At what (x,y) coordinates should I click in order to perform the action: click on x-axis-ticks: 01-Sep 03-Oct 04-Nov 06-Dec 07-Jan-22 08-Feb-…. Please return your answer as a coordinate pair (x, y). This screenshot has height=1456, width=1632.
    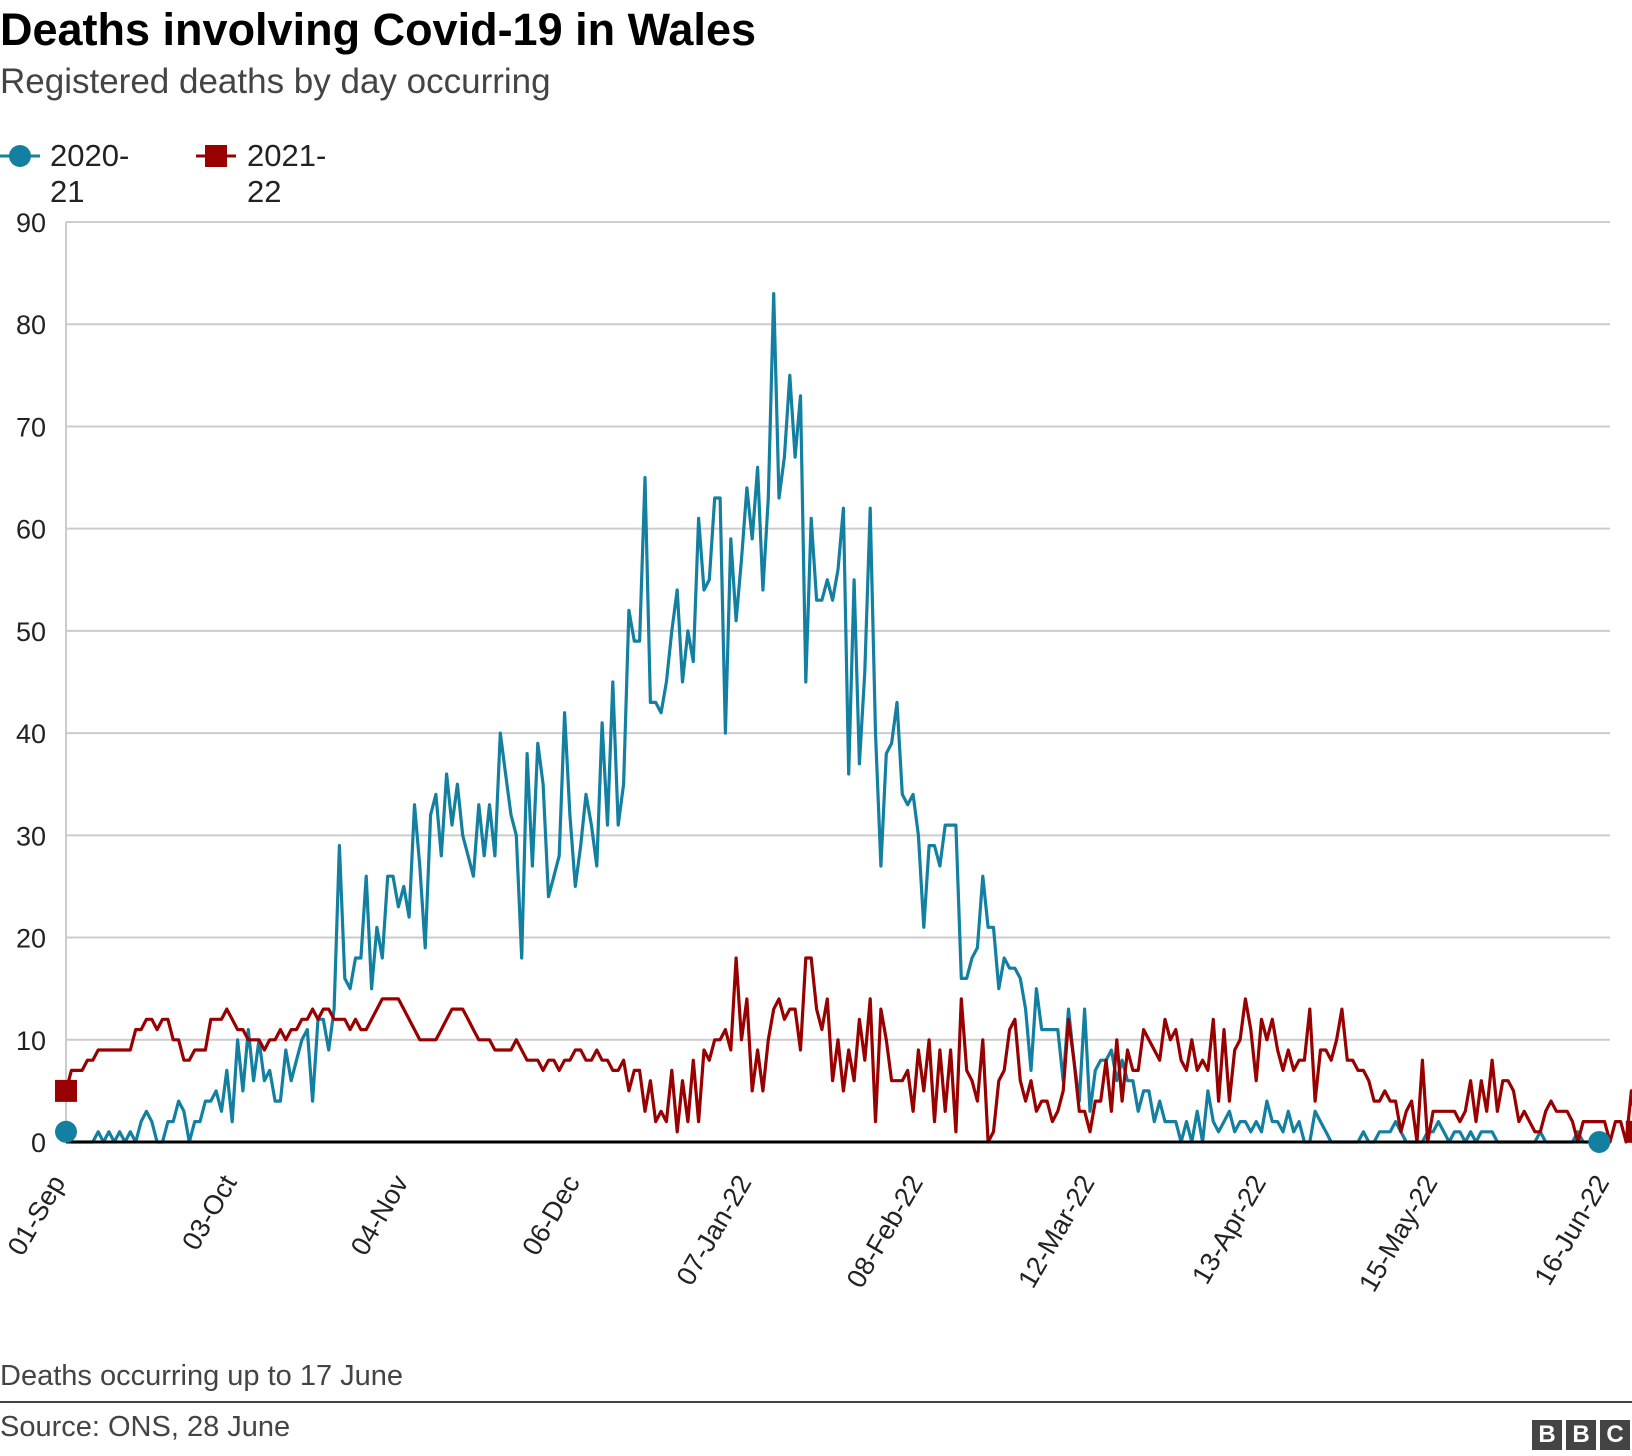
    Looking at the image, I should click on (809, 1233).